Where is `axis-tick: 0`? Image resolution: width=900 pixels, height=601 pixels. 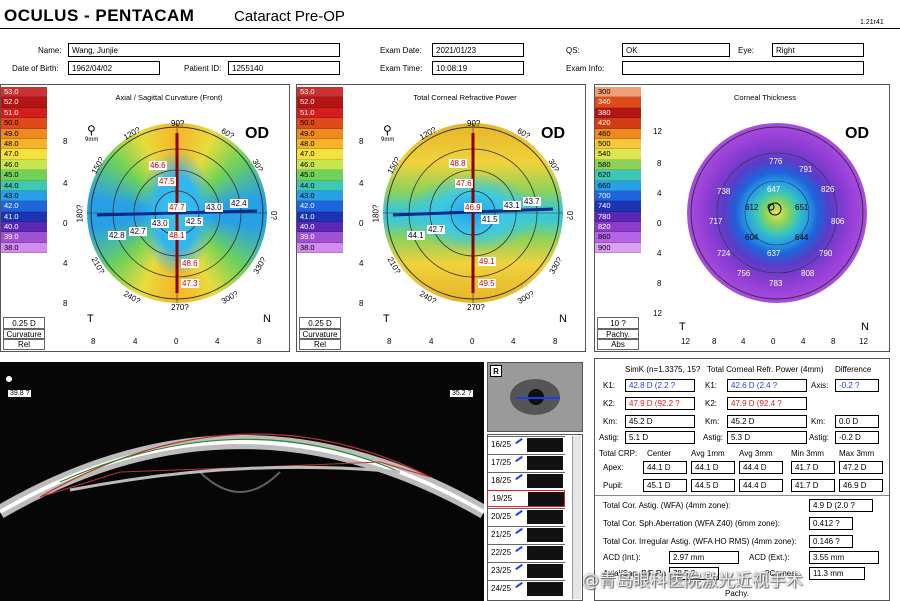
axis-tick: 0 is located at coordinates (472, 341).